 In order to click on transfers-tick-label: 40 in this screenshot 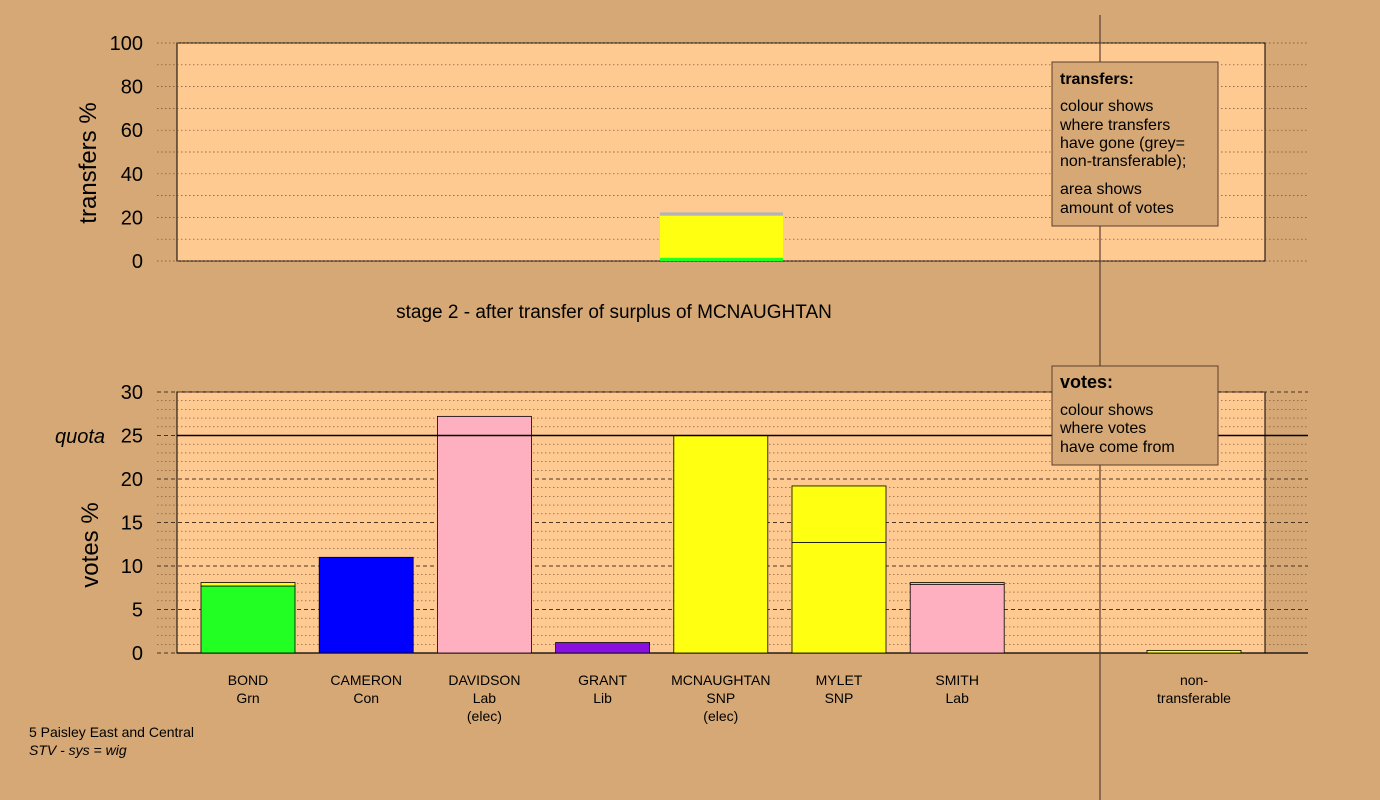, I will do `click(132, 175)`.